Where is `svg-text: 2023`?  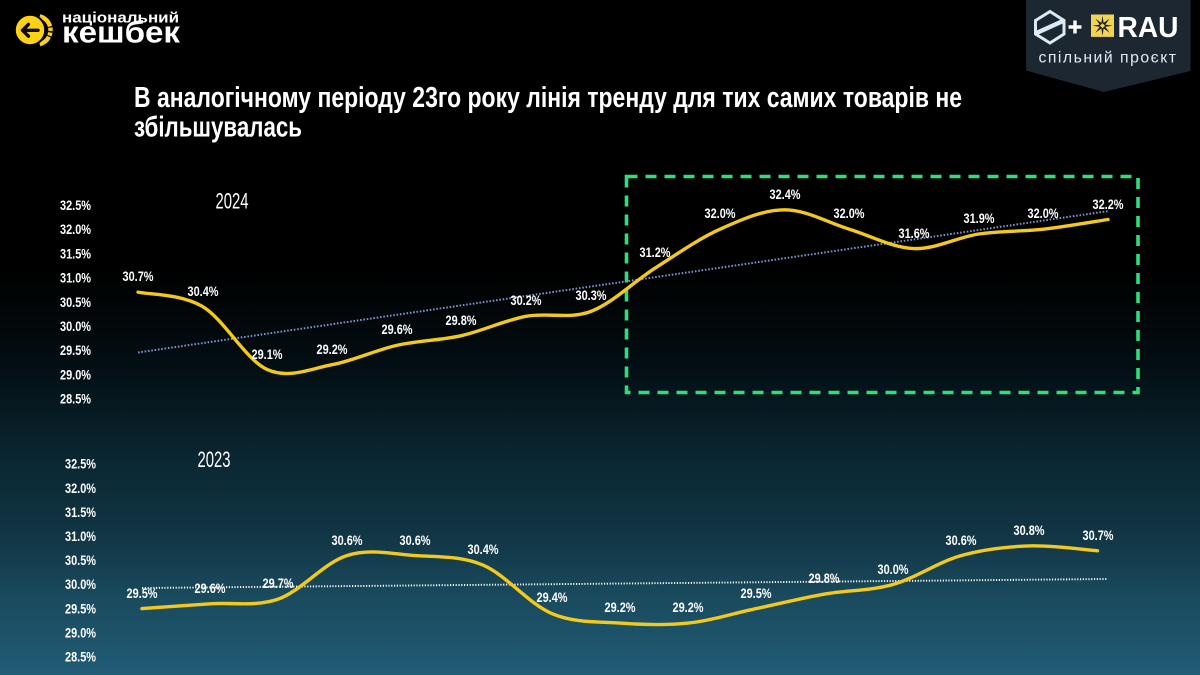
svg-text: 2023 is located at coordinates (214, 459).